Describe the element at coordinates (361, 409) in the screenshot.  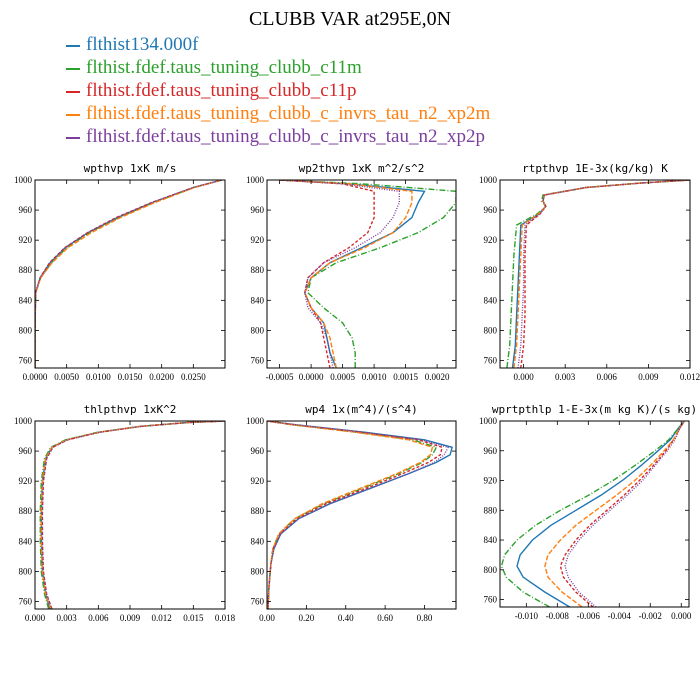
I see `panel-title: wp4 1x(m^4)/(s^4)` at that location.